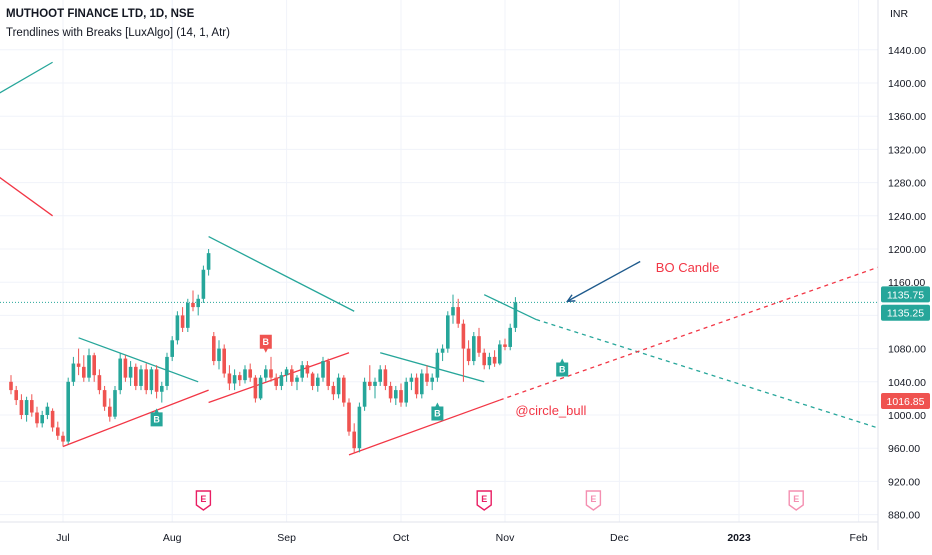  I want to click on event-shape, so click(484, 500).